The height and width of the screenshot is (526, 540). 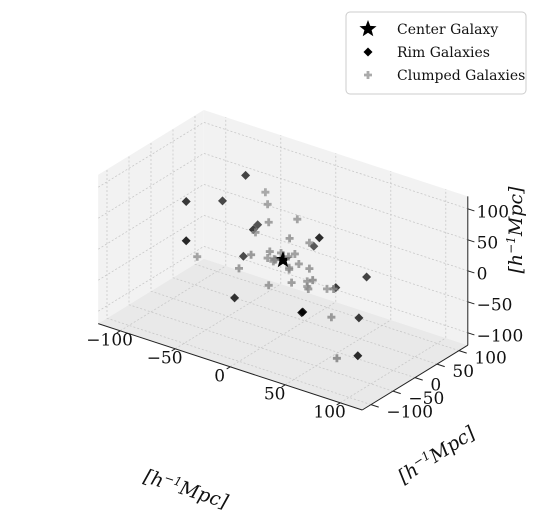 What do you see at coordinates (329, 412) in the screenshot?
I see `x-tick-label: 100` at bounding box center [329, 412].